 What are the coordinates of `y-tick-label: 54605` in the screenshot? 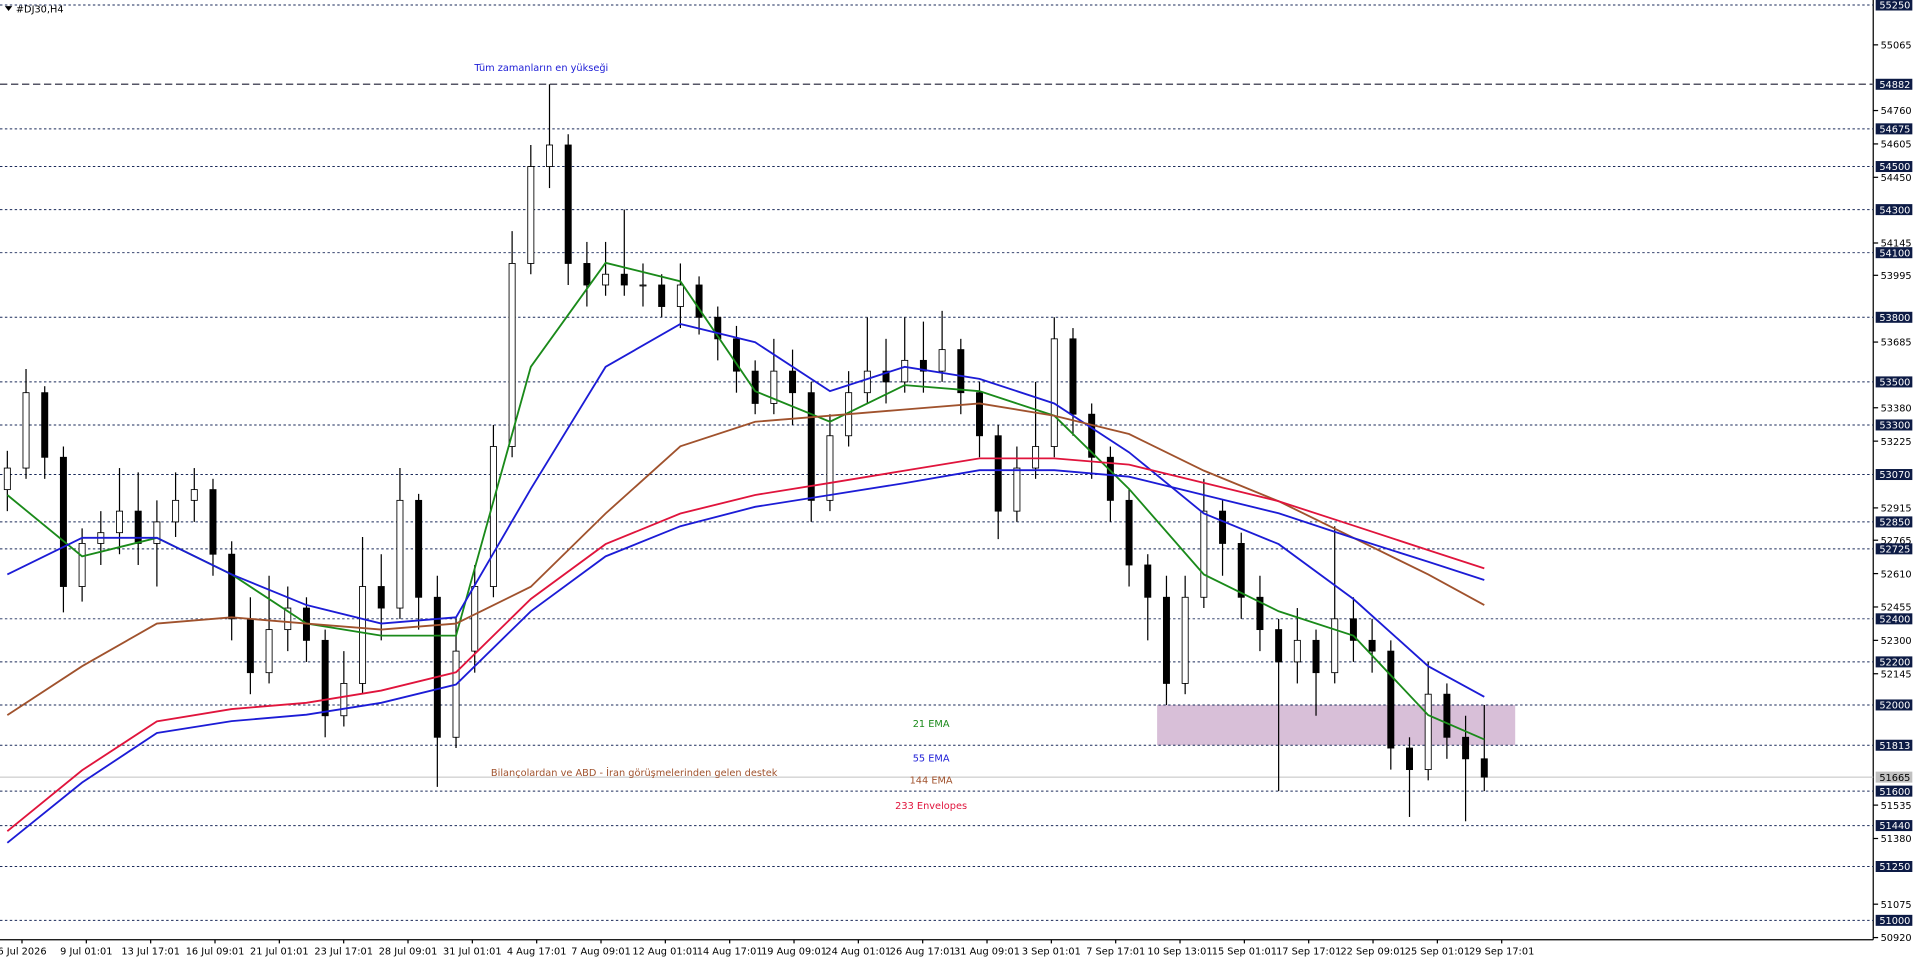 It's located at (1896, 145).